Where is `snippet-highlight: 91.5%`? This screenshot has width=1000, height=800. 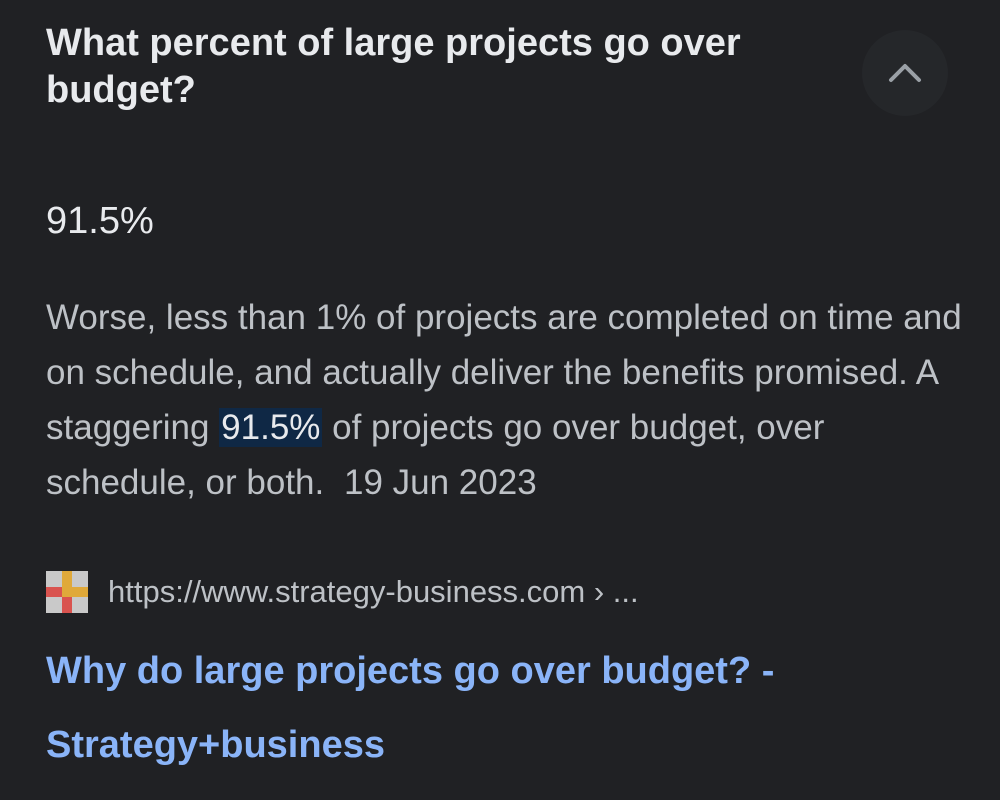 snippet-highlight: 91.5% is located at coordinates (271, 427).